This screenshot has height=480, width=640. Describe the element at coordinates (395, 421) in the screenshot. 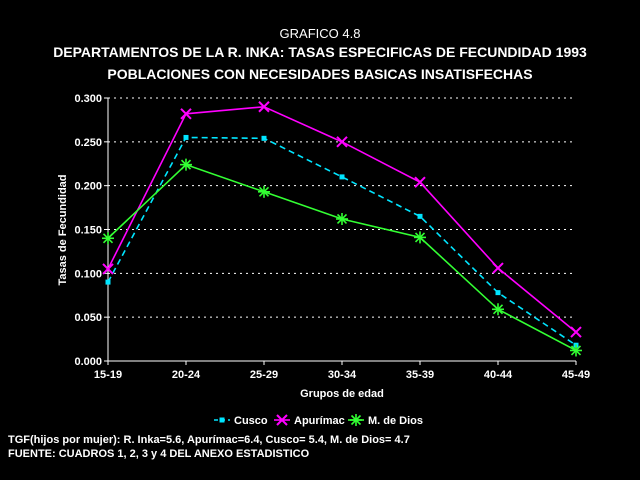

I see `legend-label: M. de Dios` at that location.